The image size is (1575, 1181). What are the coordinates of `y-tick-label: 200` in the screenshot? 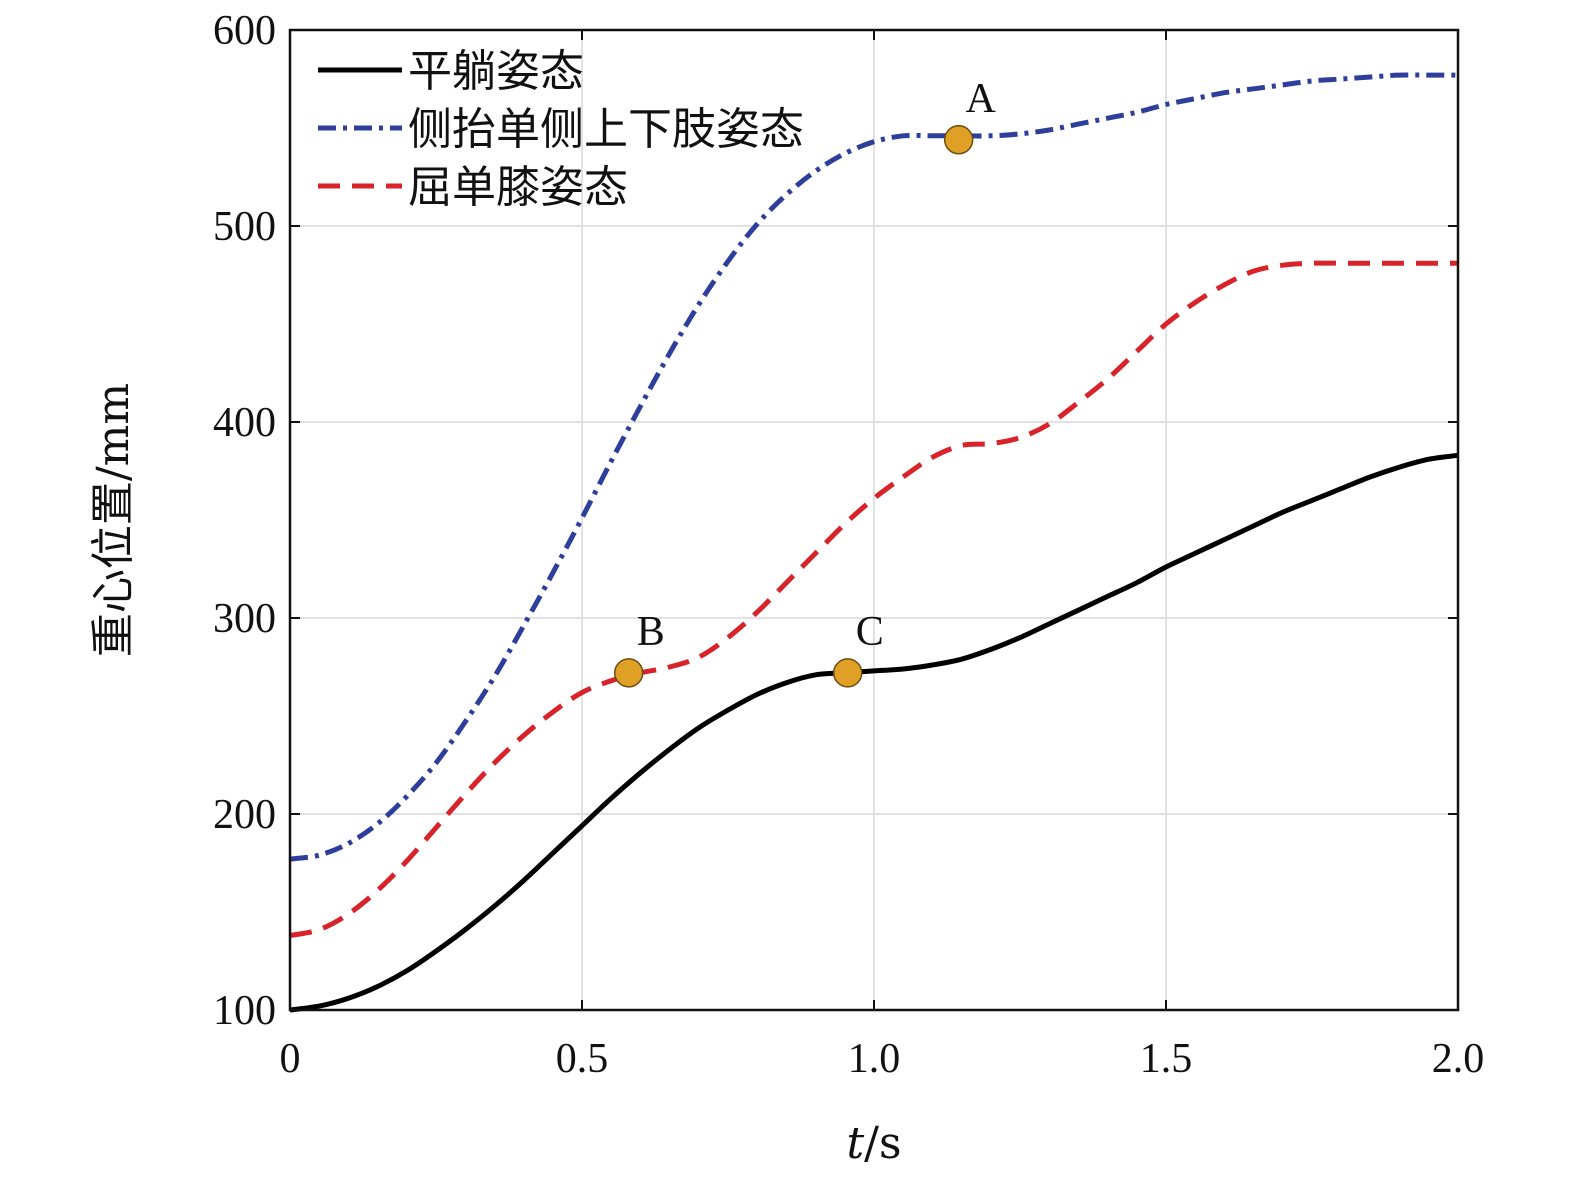 It's located at (244, 815).